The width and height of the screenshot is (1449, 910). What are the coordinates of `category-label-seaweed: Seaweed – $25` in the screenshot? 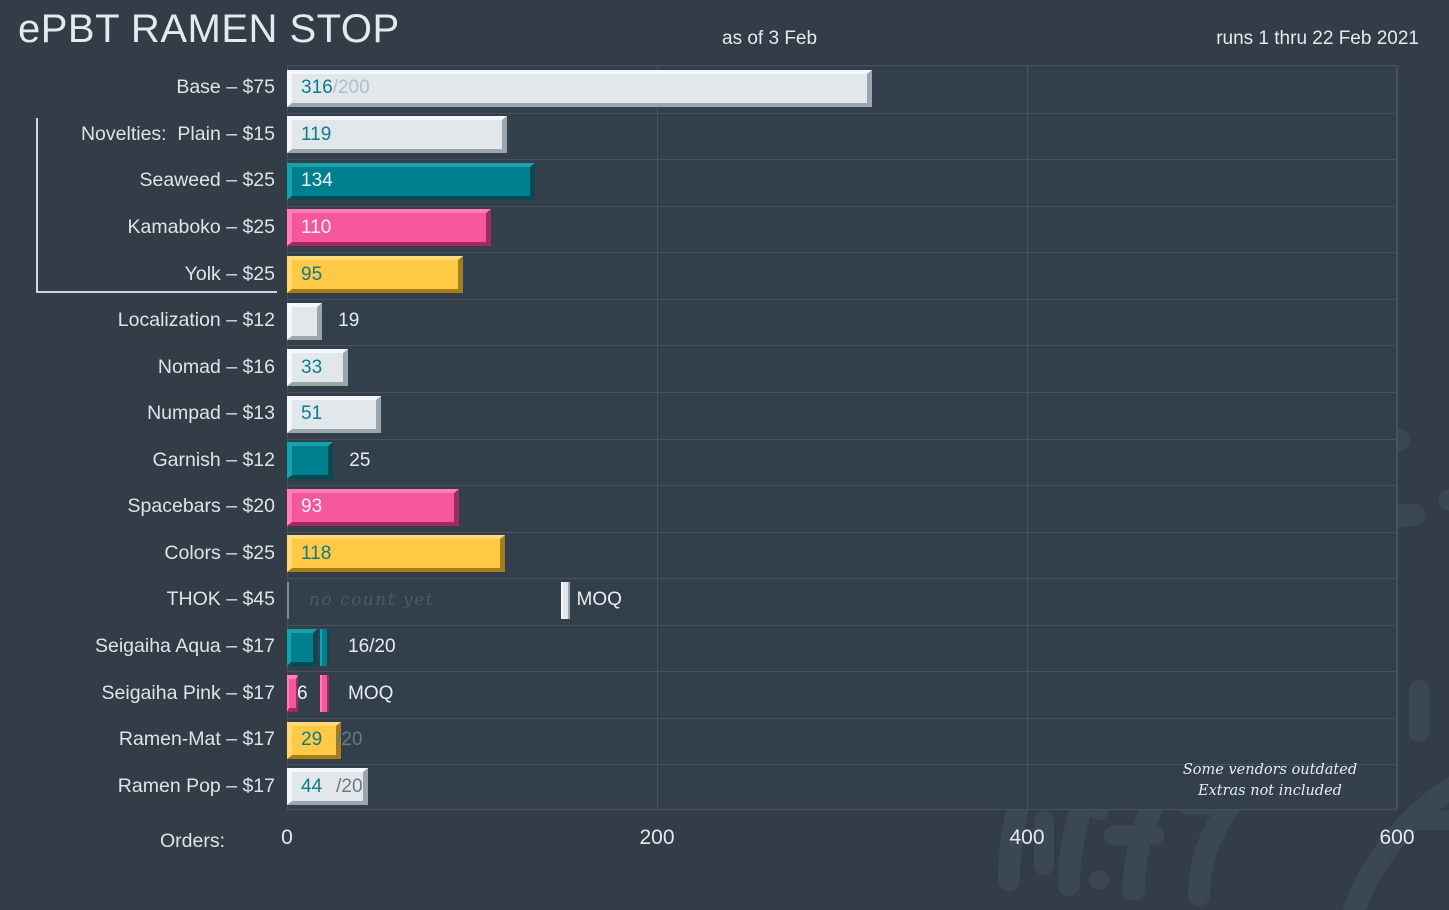 It's located at (207, 181).